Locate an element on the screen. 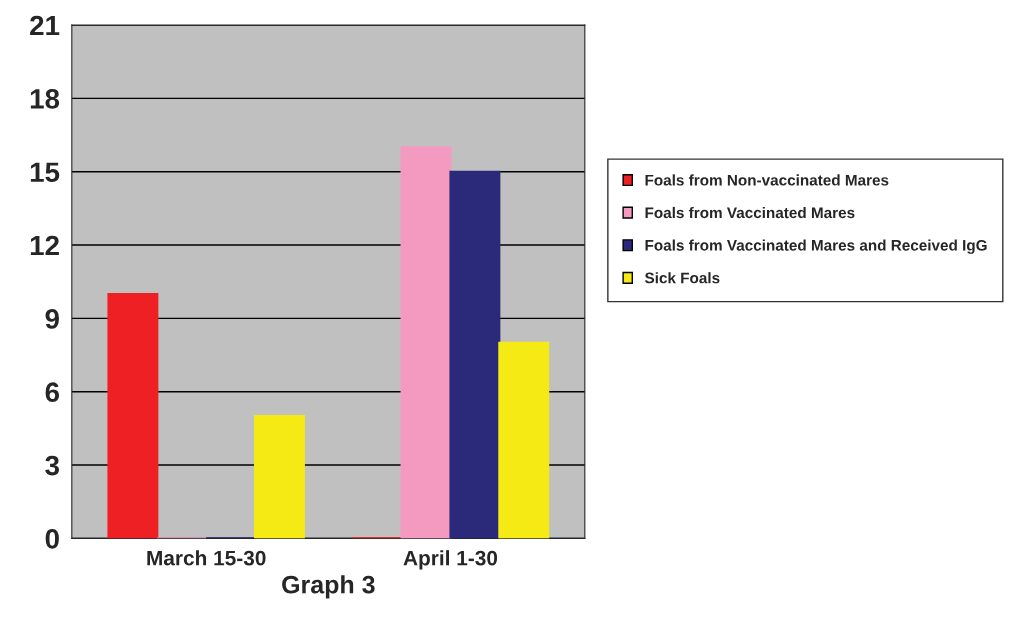 The height and width of the screenshot is (626, 1026). y-tick-label: 18 is located at coordinates (45, 99).